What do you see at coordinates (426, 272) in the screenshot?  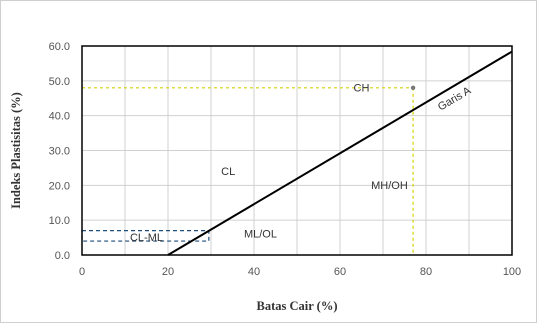 I see `x-tick-label: 80` at bounding box center [426, 272].